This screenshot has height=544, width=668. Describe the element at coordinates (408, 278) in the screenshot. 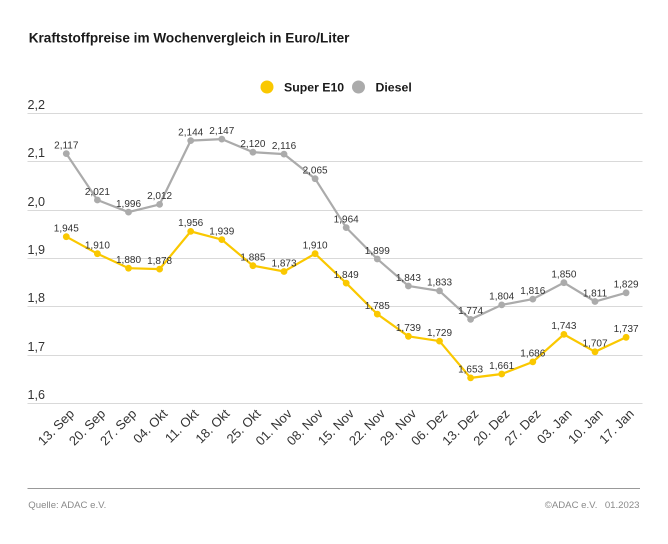

I see `svg-text: 1,843` at that location.